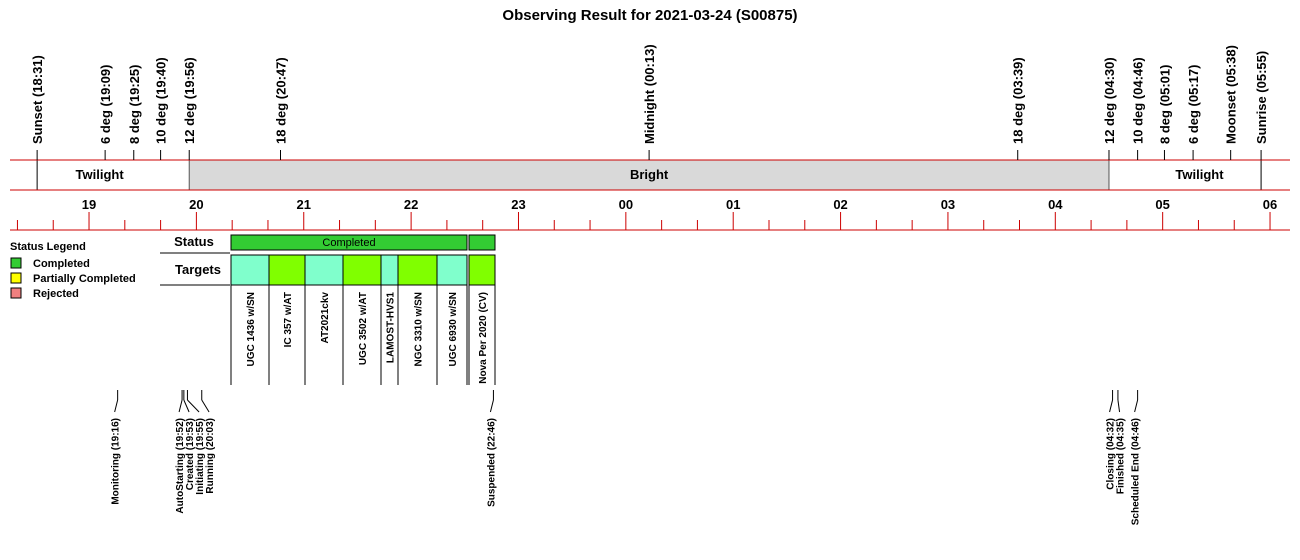 This screenshot has height=560, width=1300. I want to click on x-tick-label: 06, so click(1270, 204).